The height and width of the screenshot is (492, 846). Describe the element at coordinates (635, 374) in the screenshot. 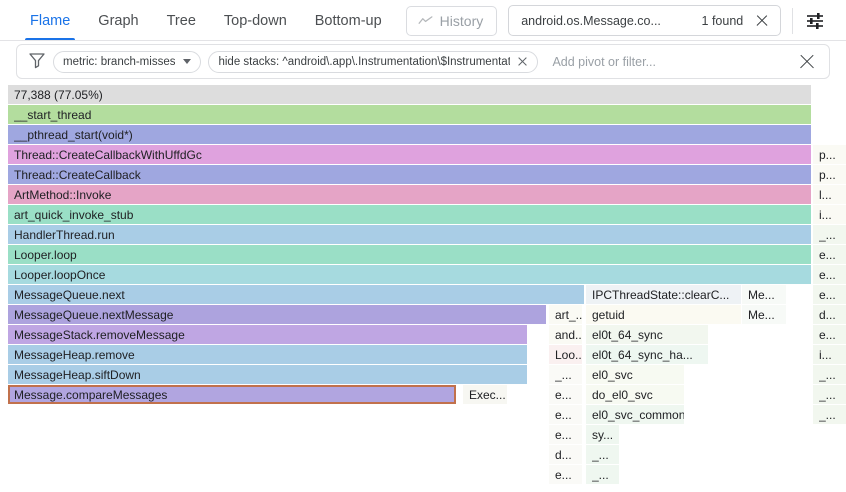

I see `flame-frame: el0_svc` at that location.